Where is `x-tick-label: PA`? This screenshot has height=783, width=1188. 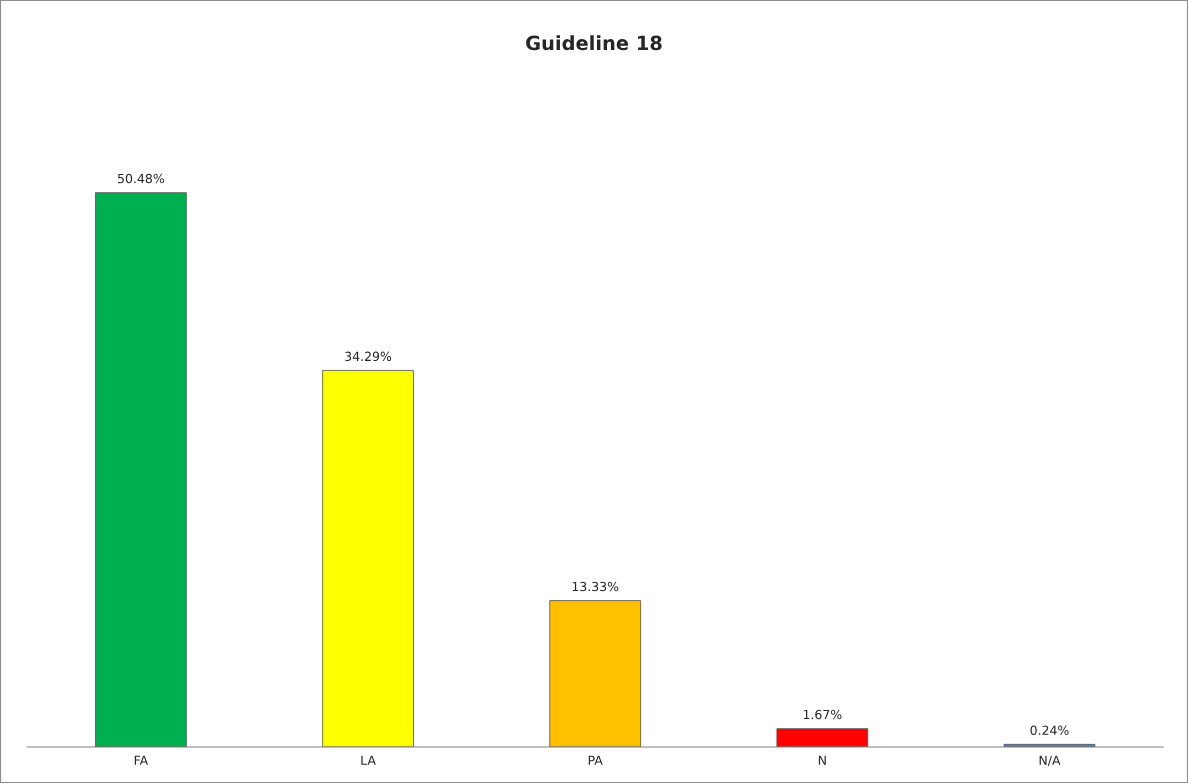
x-tick-label: PA is located at coordinates (595, 760).